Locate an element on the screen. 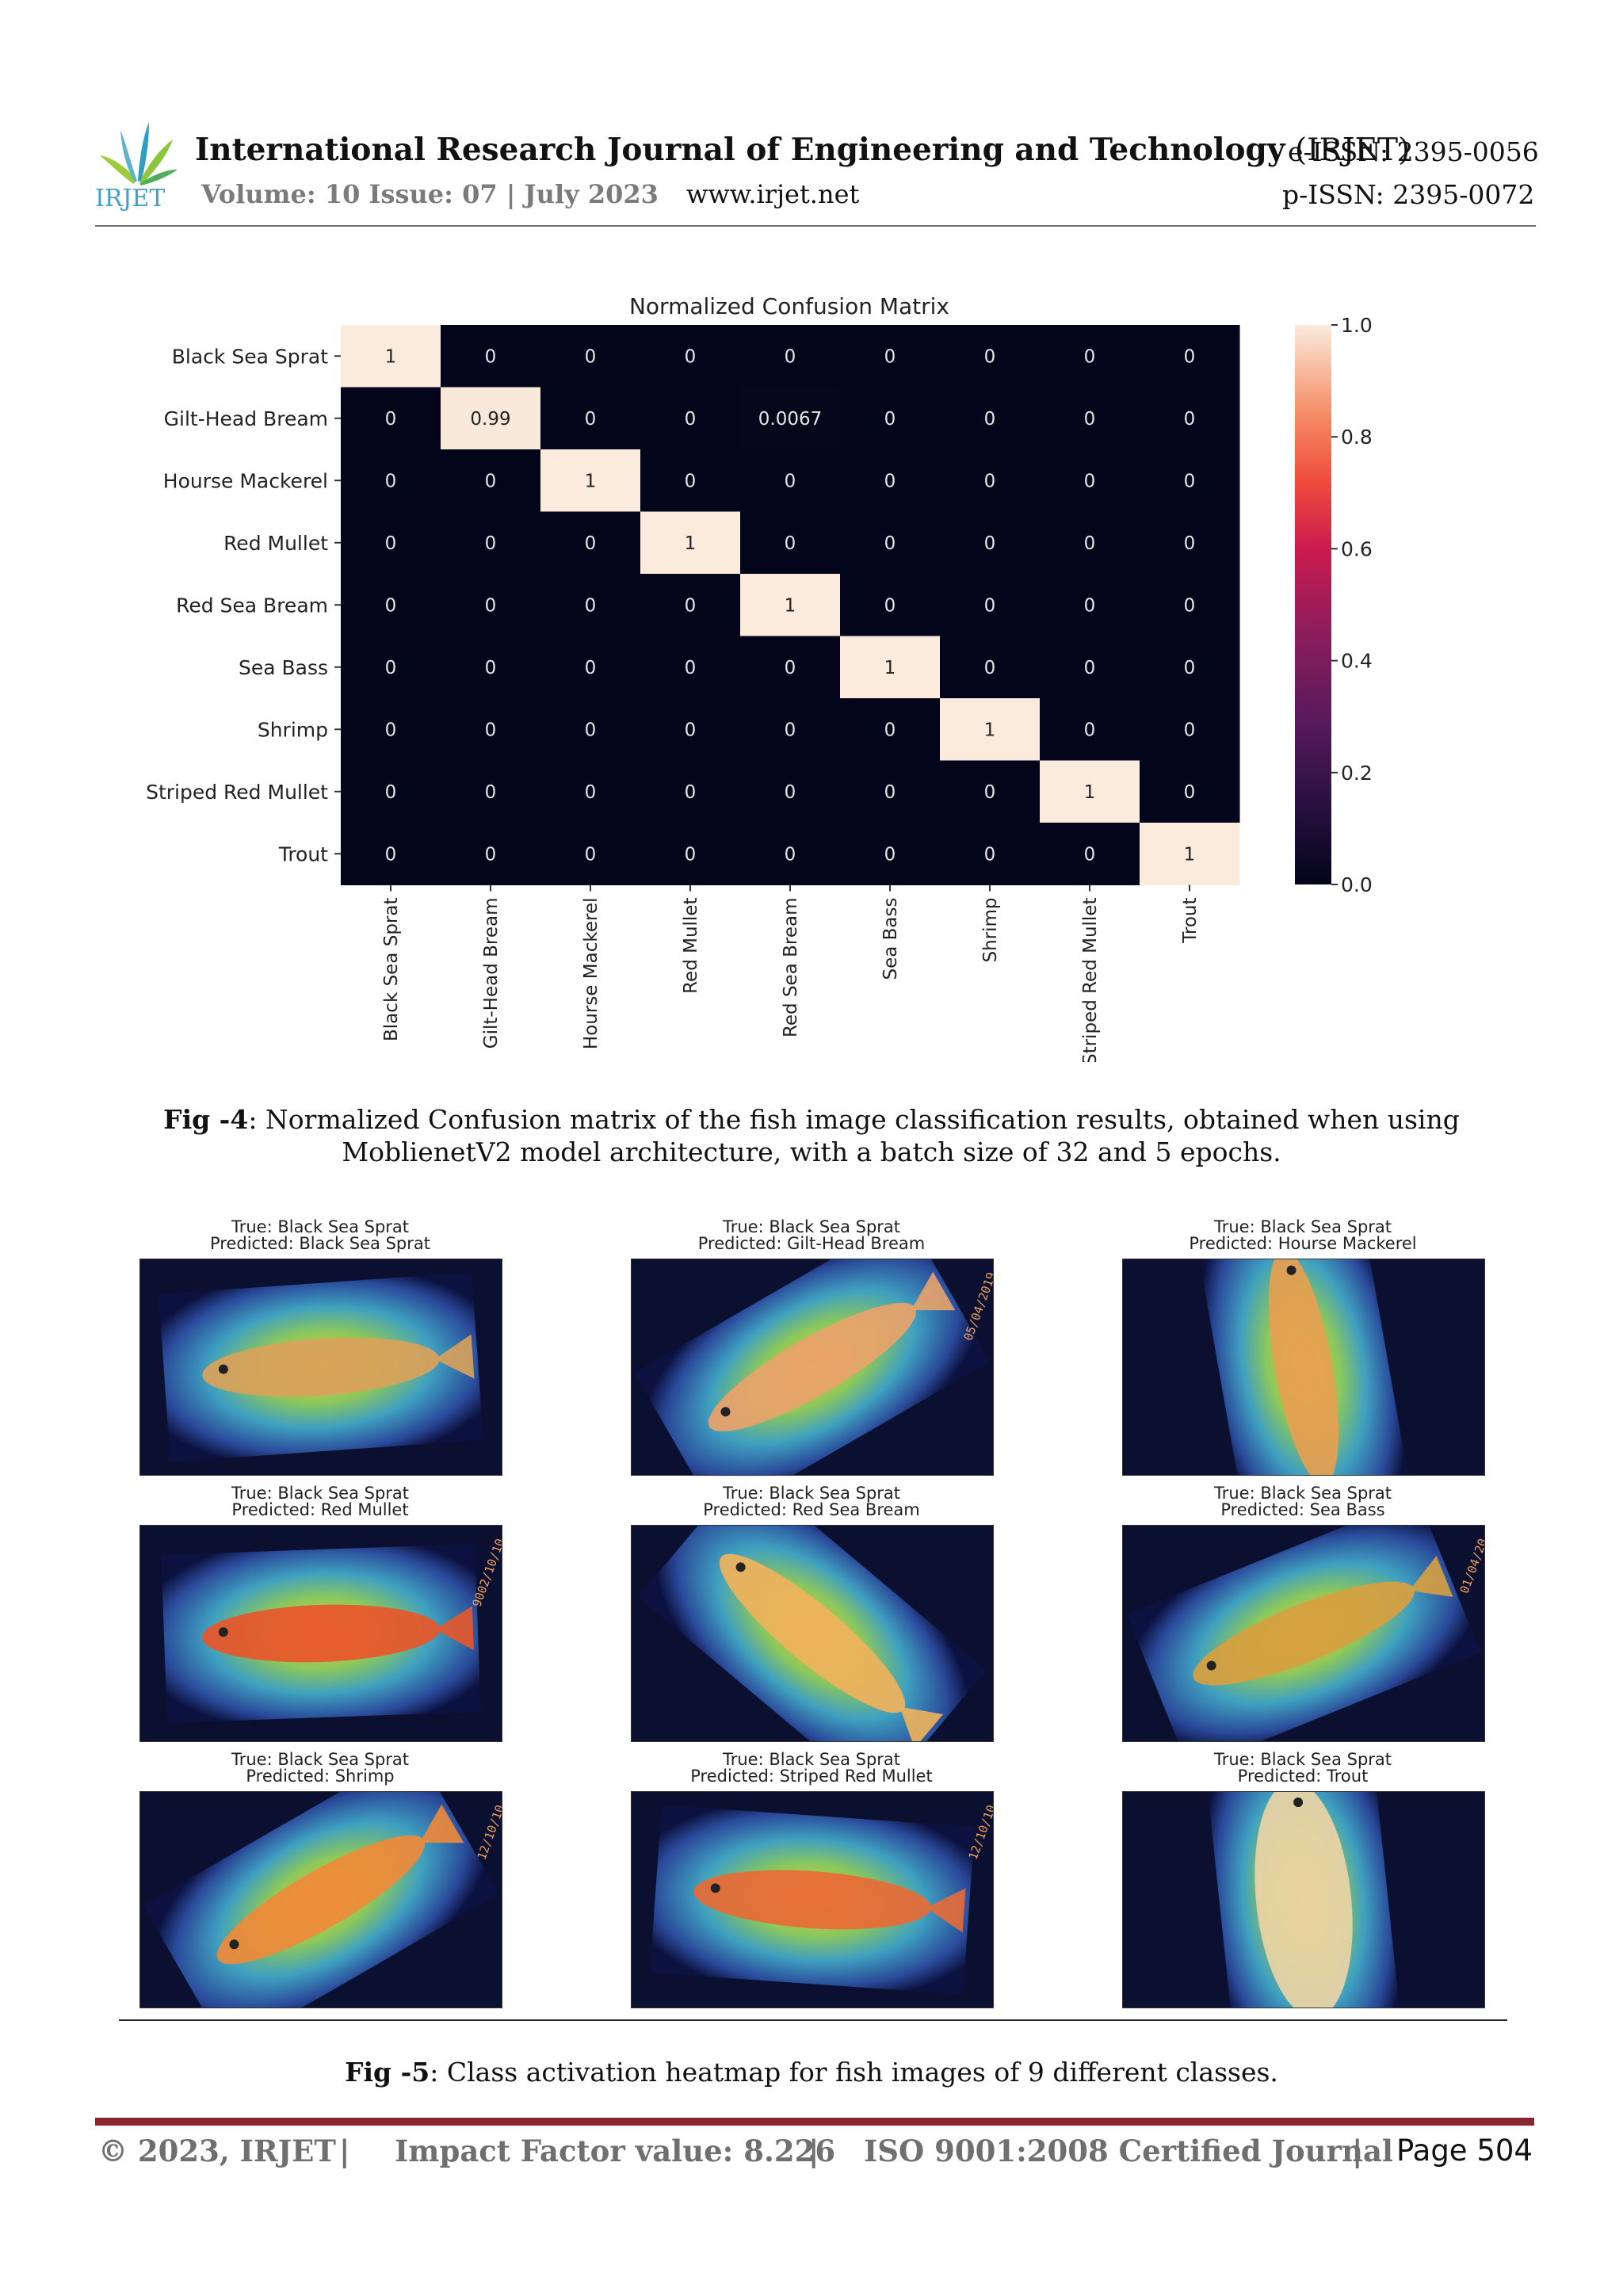 This screenshot has width=1623, height=2296. x-tick-label: Red Mullet is located at coordinates (691, 946).